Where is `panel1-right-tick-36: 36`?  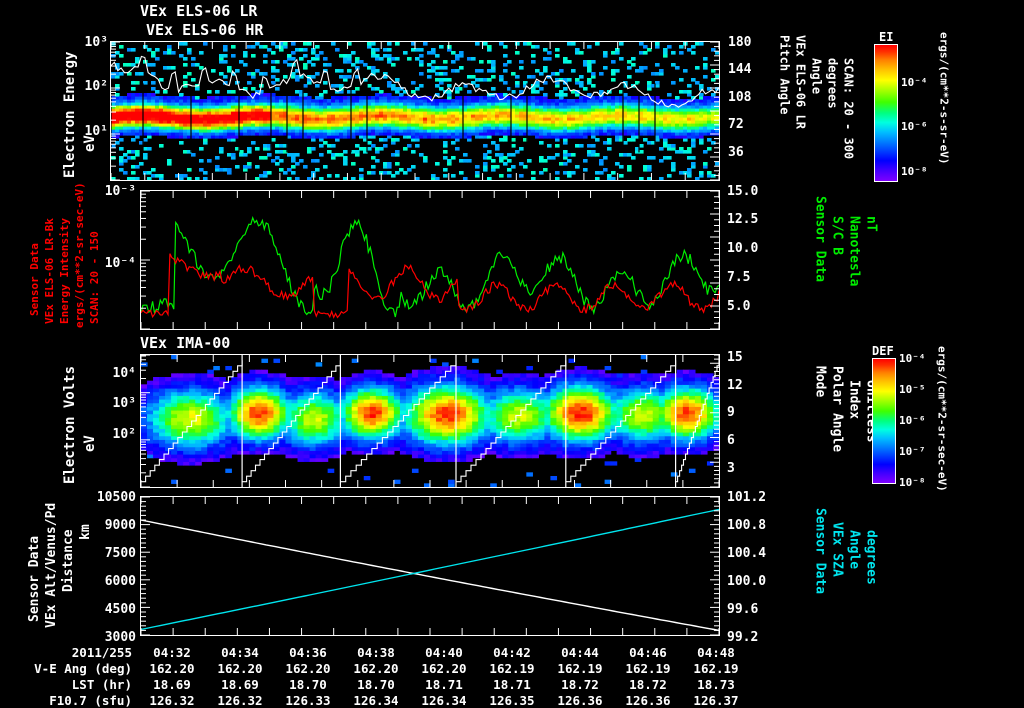 panel1-right-tick-36: 36 is located at coordinates (736, 152).